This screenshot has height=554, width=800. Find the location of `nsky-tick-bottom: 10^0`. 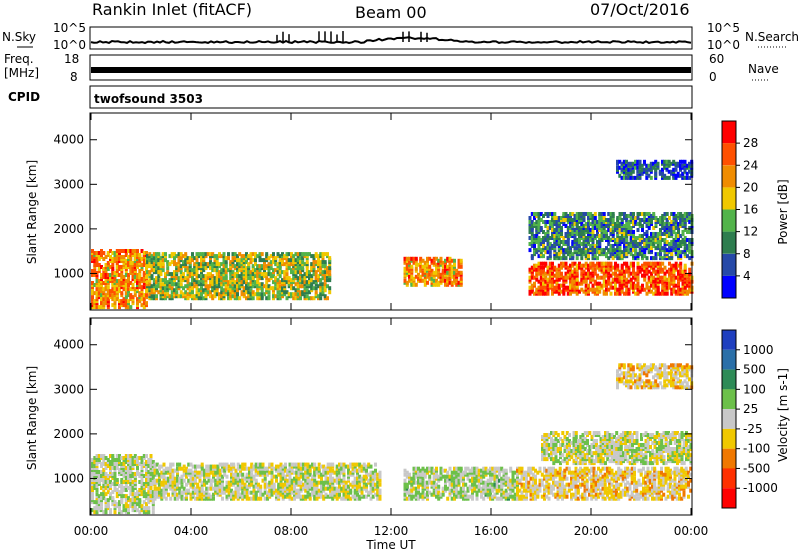

nsky-tick-bottom: 10^0 is located at coordinates (69, 45).